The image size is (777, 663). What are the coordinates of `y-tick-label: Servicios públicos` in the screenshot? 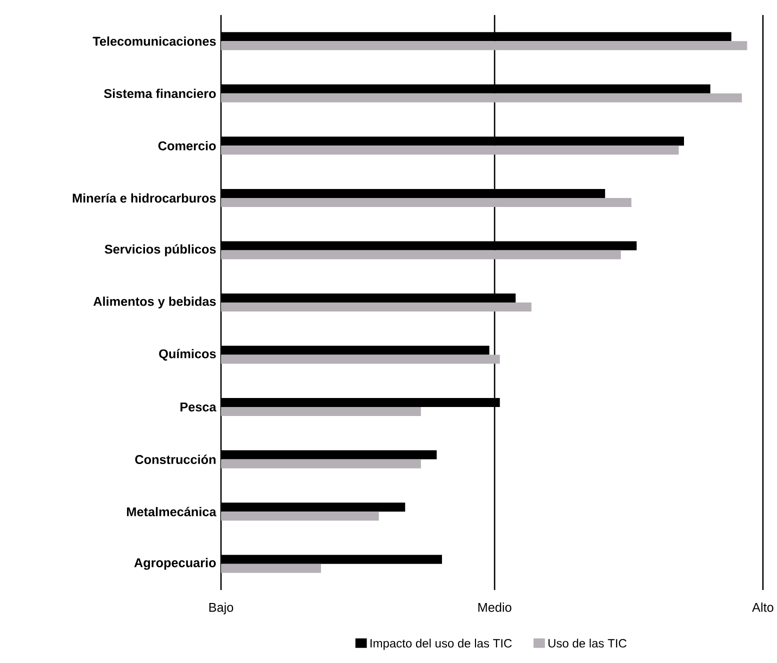 It's located at (160, 250).